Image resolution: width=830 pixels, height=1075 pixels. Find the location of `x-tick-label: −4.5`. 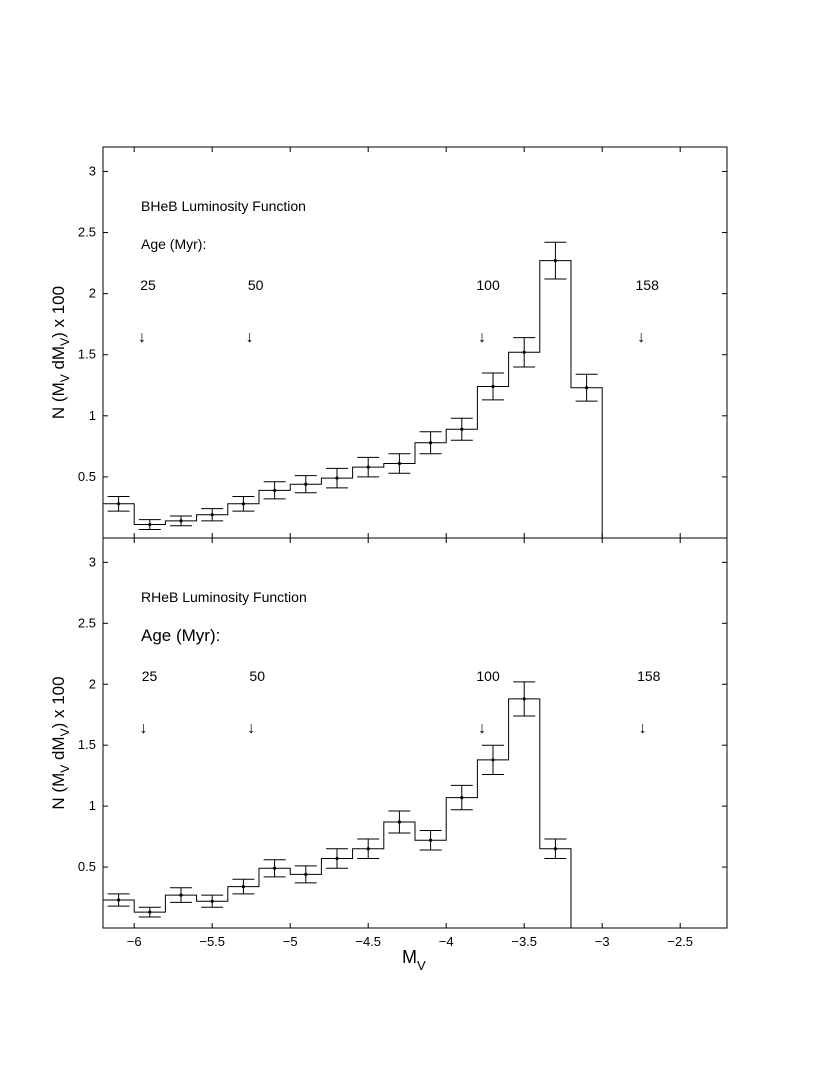

x-tick-label: −4.5 is located at coordinates (368, 941).